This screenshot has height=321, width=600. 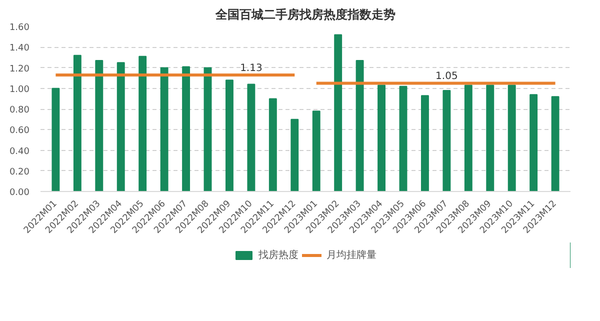 What do you see at coordinates (251, 68) in the screenshot?
I see `data-label: 1.13` at bounding box center [251, 68].